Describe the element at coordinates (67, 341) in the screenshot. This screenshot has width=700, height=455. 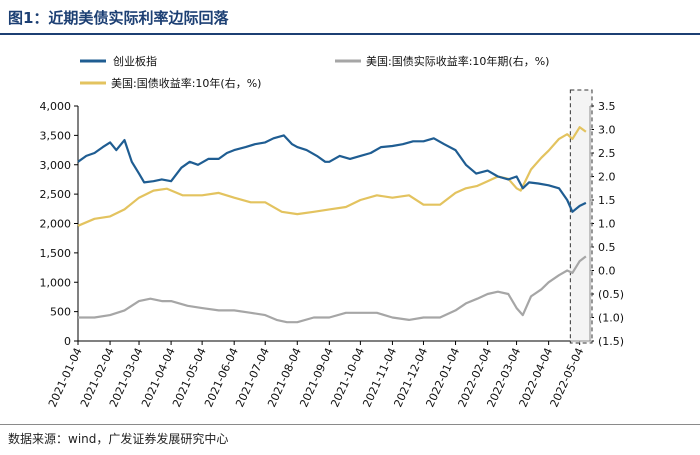
I see `y-left-tick-label: 0` at that location.